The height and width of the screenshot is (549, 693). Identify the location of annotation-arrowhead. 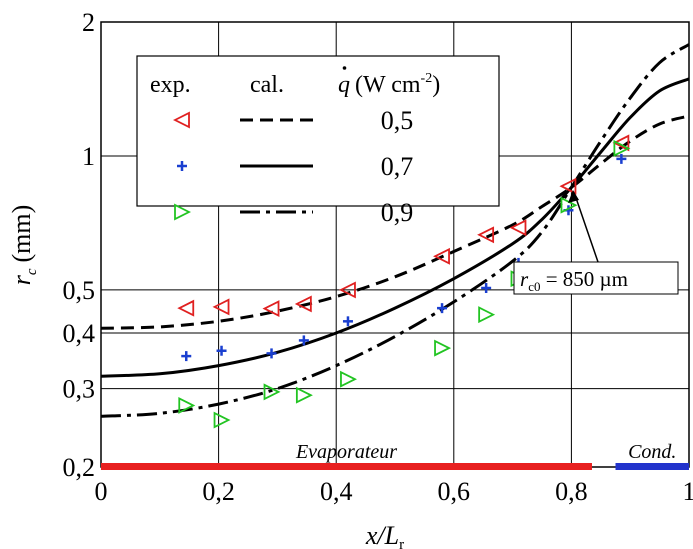
(573, 196).